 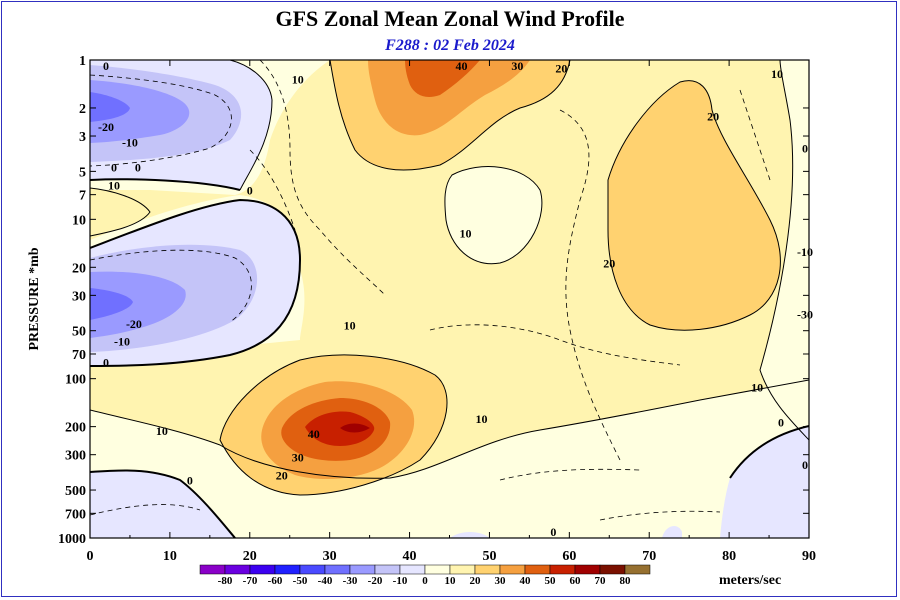 I want to click on colorbar-level-label: -10, so click(x=400, y=581).